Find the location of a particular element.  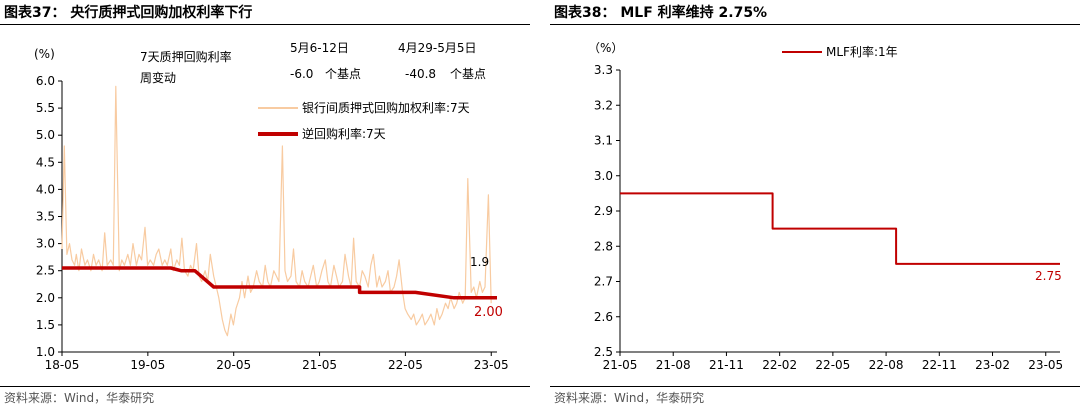

right-y-tick-label: 2.5 is located at coordinates (603, 352).